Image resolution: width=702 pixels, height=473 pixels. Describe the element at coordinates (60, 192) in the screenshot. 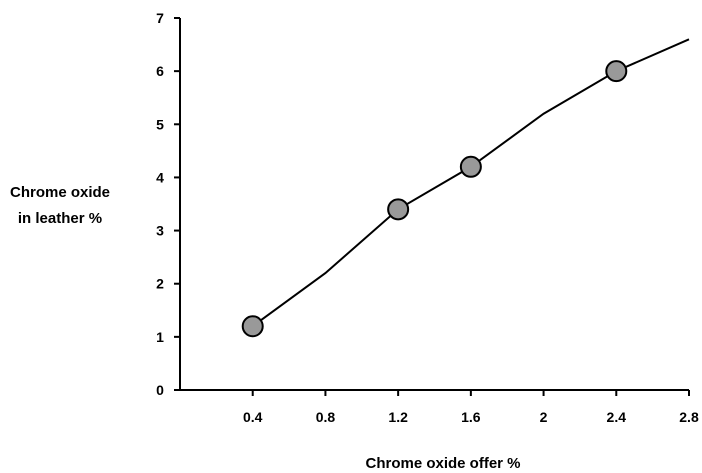

I see `y-axis-label-line-1: Chrome oxide` at that location.